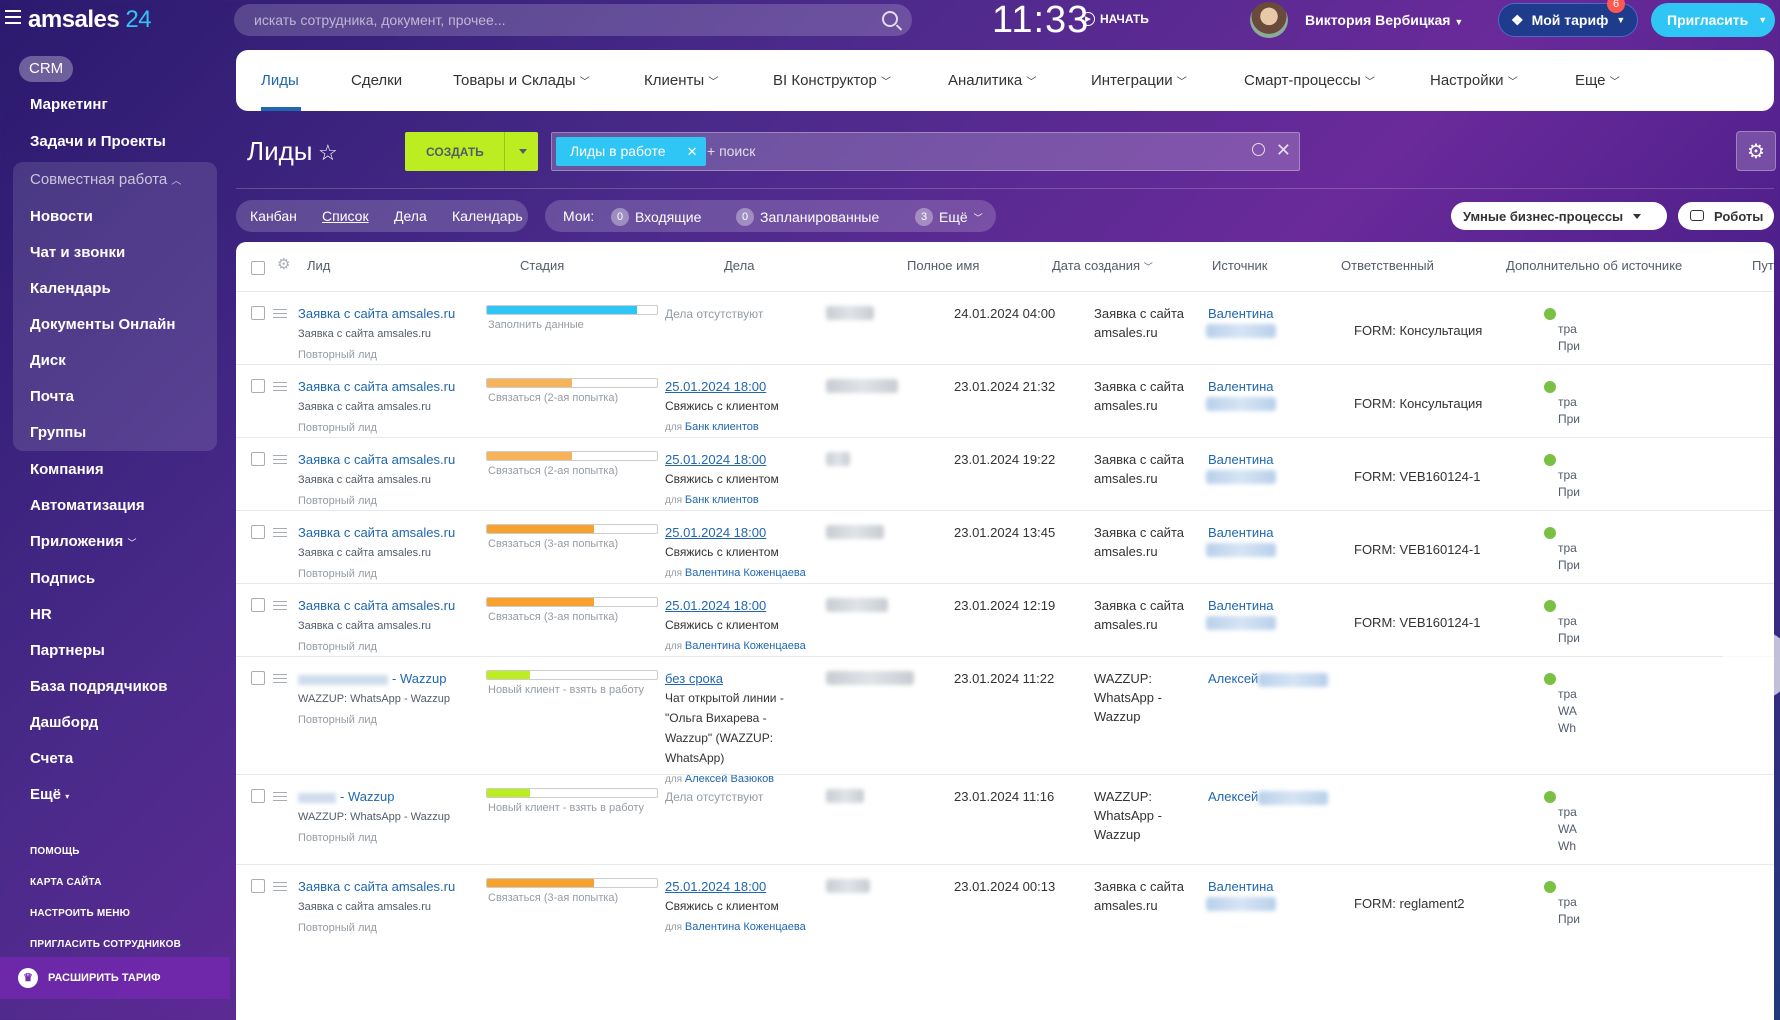  Describe the element at coordinates (52, 396) in the screenshot. I see `sidebar-item-mail: Почта` at that location.